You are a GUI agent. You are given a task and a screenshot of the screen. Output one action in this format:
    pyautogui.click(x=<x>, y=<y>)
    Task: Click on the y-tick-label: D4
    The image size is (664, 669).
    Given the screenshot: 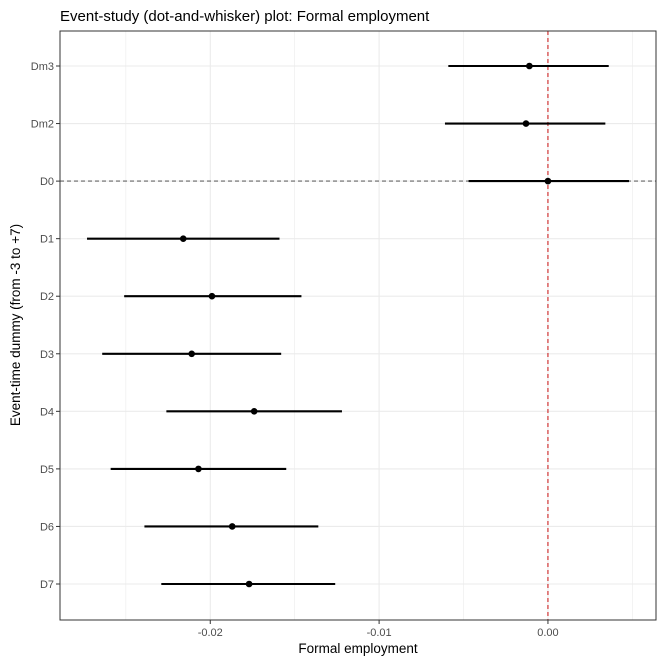 What is the action you would take?
    pyautogui.click(x=47, y=412)
    